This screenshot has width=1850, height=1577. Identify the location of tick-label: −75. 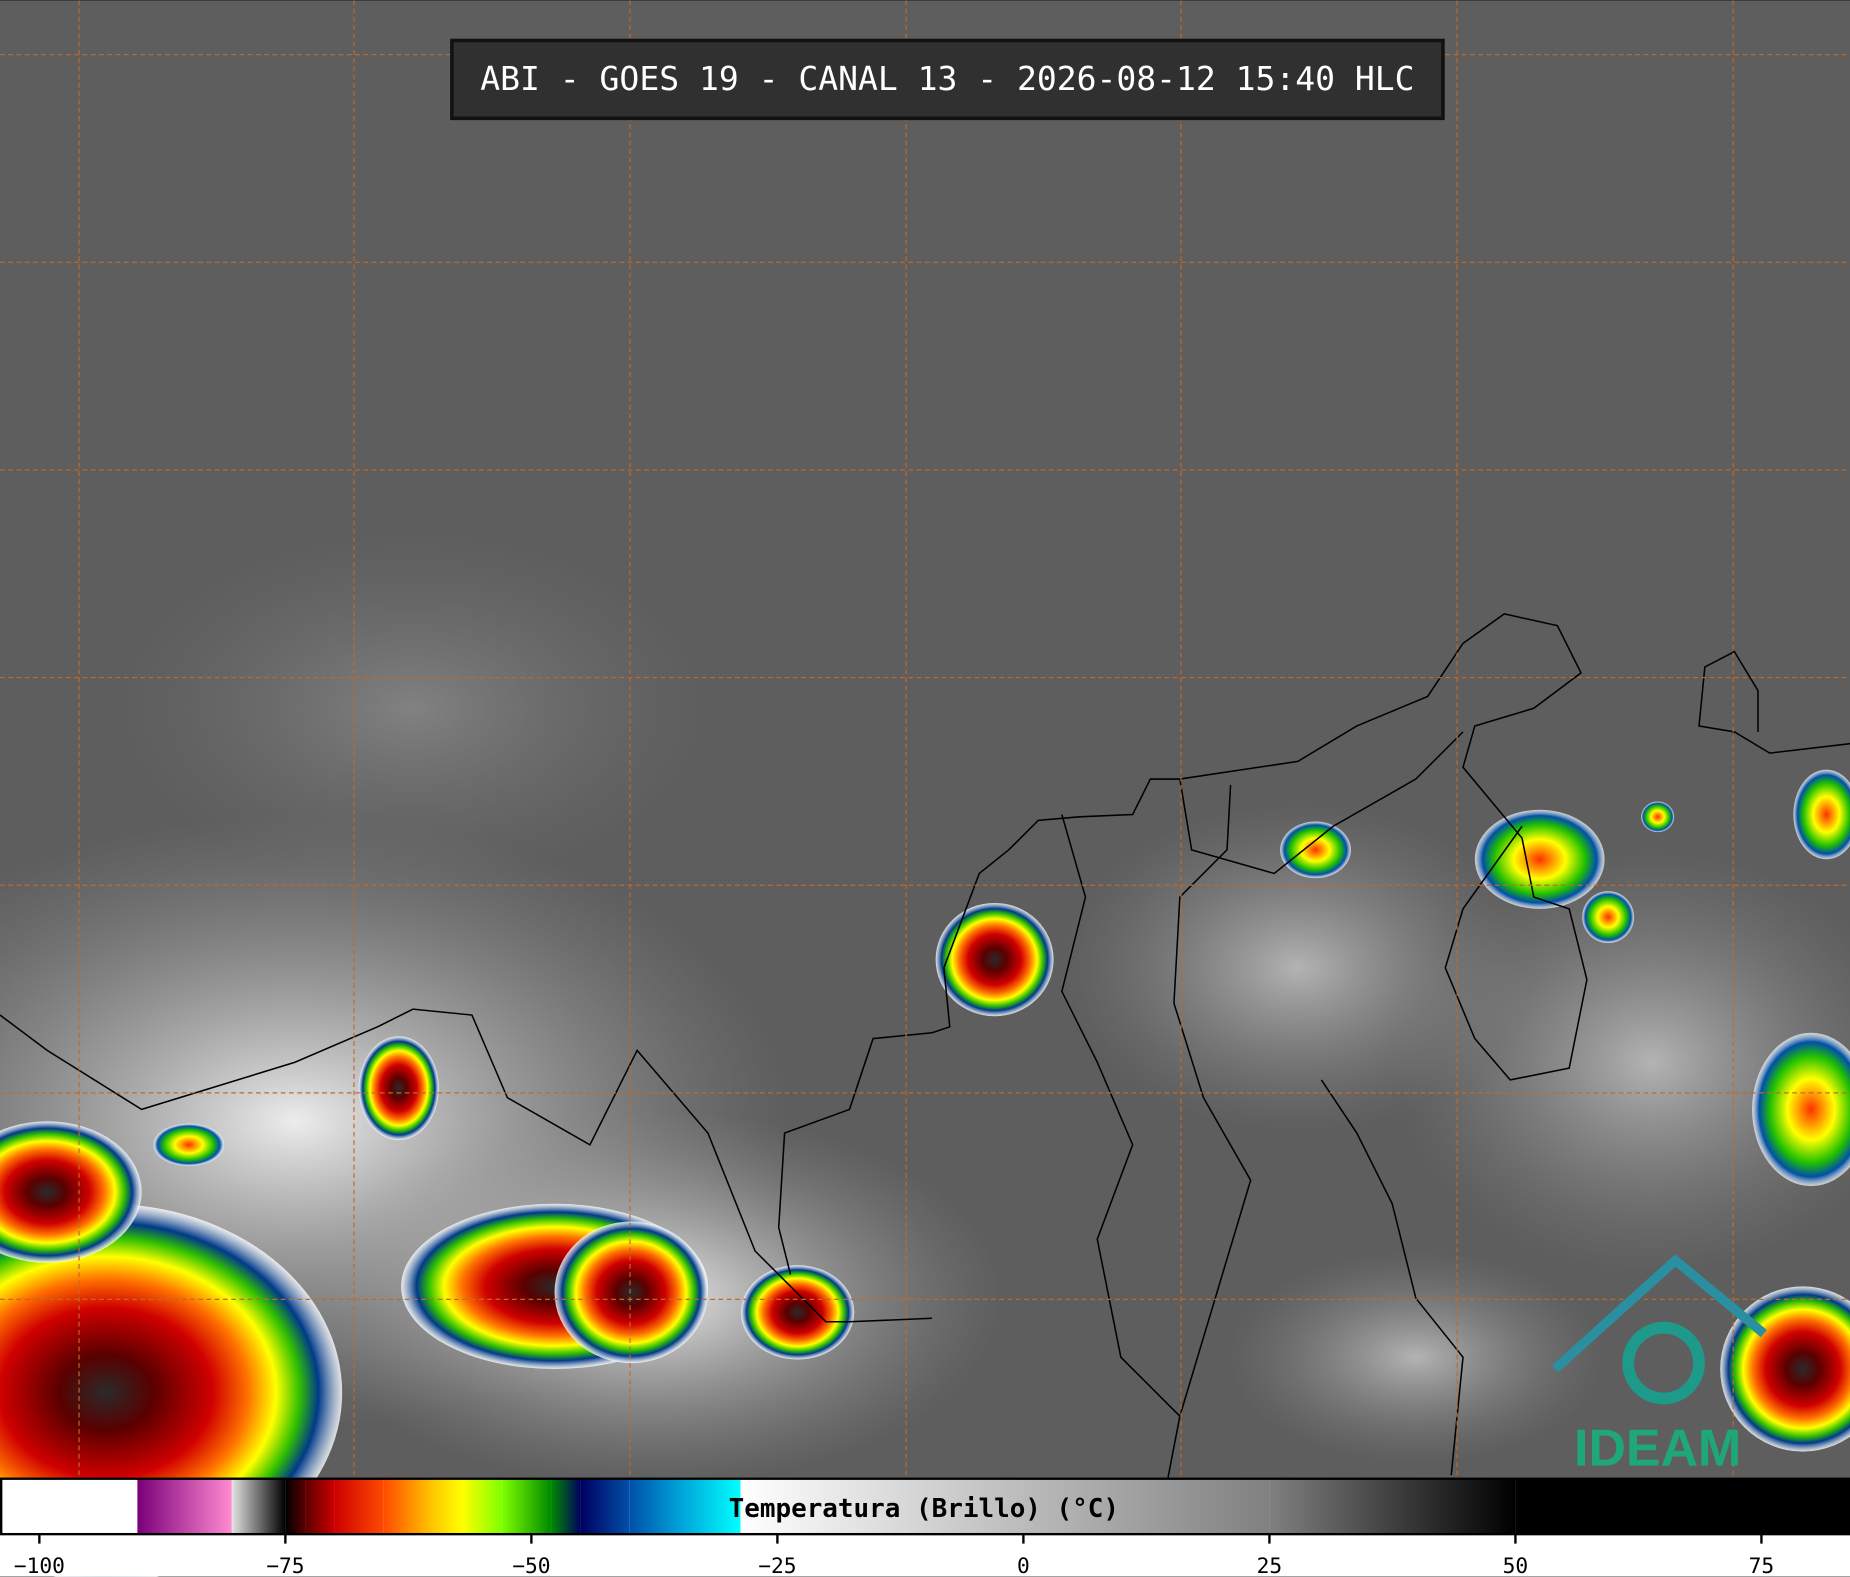
(285, 1565).